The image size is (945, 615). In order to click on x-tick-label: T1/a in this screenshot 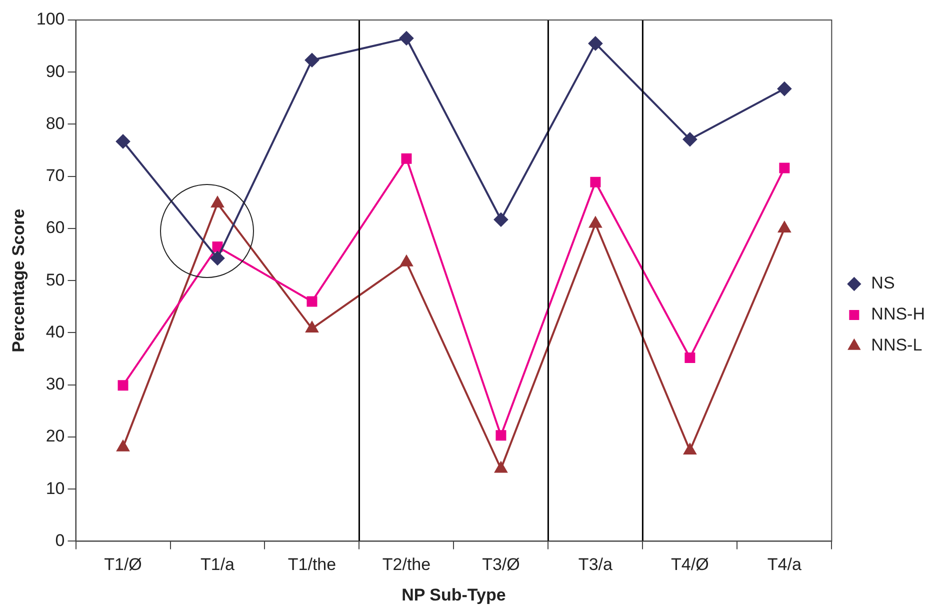, I will do `click(218, 564)`.